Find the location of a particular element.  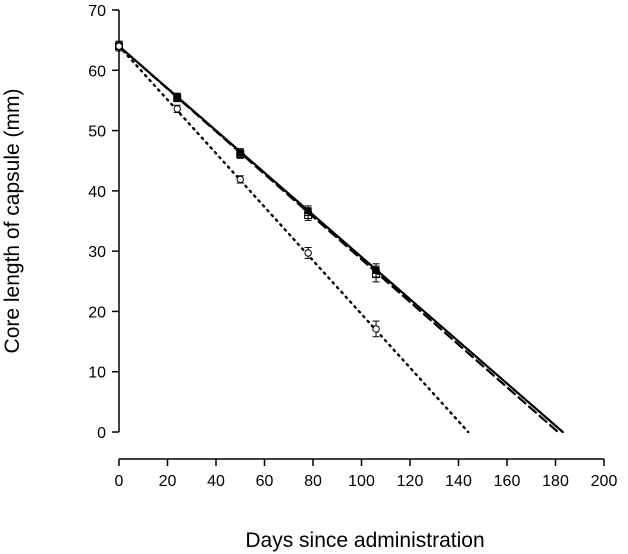

x-tick-label: 200 is located at coordinates (604, 481).